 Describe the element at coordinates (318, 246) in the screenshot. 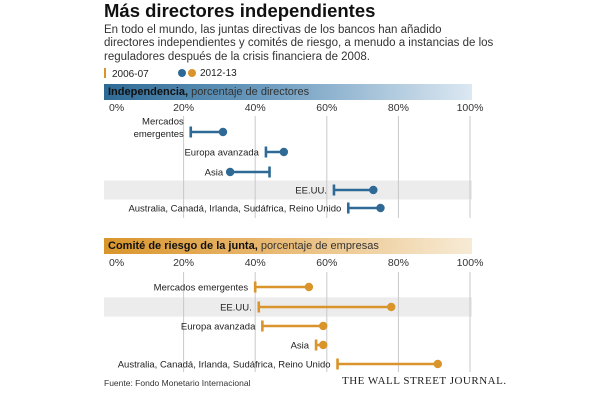

I see `section-subtitle-risk-committee: porcentaje de empresas` at that location.